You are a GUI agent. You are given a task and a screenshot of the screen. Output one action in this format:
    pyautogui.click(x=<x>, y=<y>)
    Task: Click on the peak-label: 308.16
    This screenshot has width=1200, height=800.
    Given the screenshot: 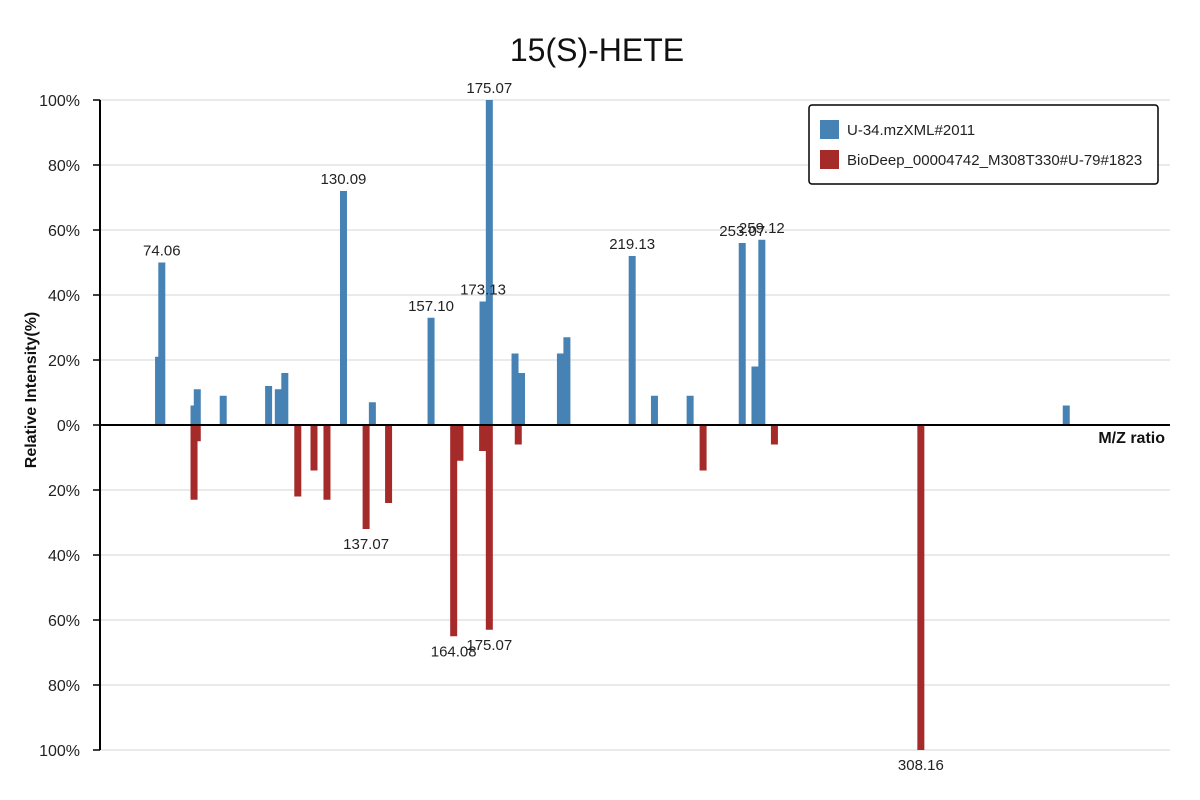 What is the action you would take?
    pyautogui.click(x=921, y=765)
    